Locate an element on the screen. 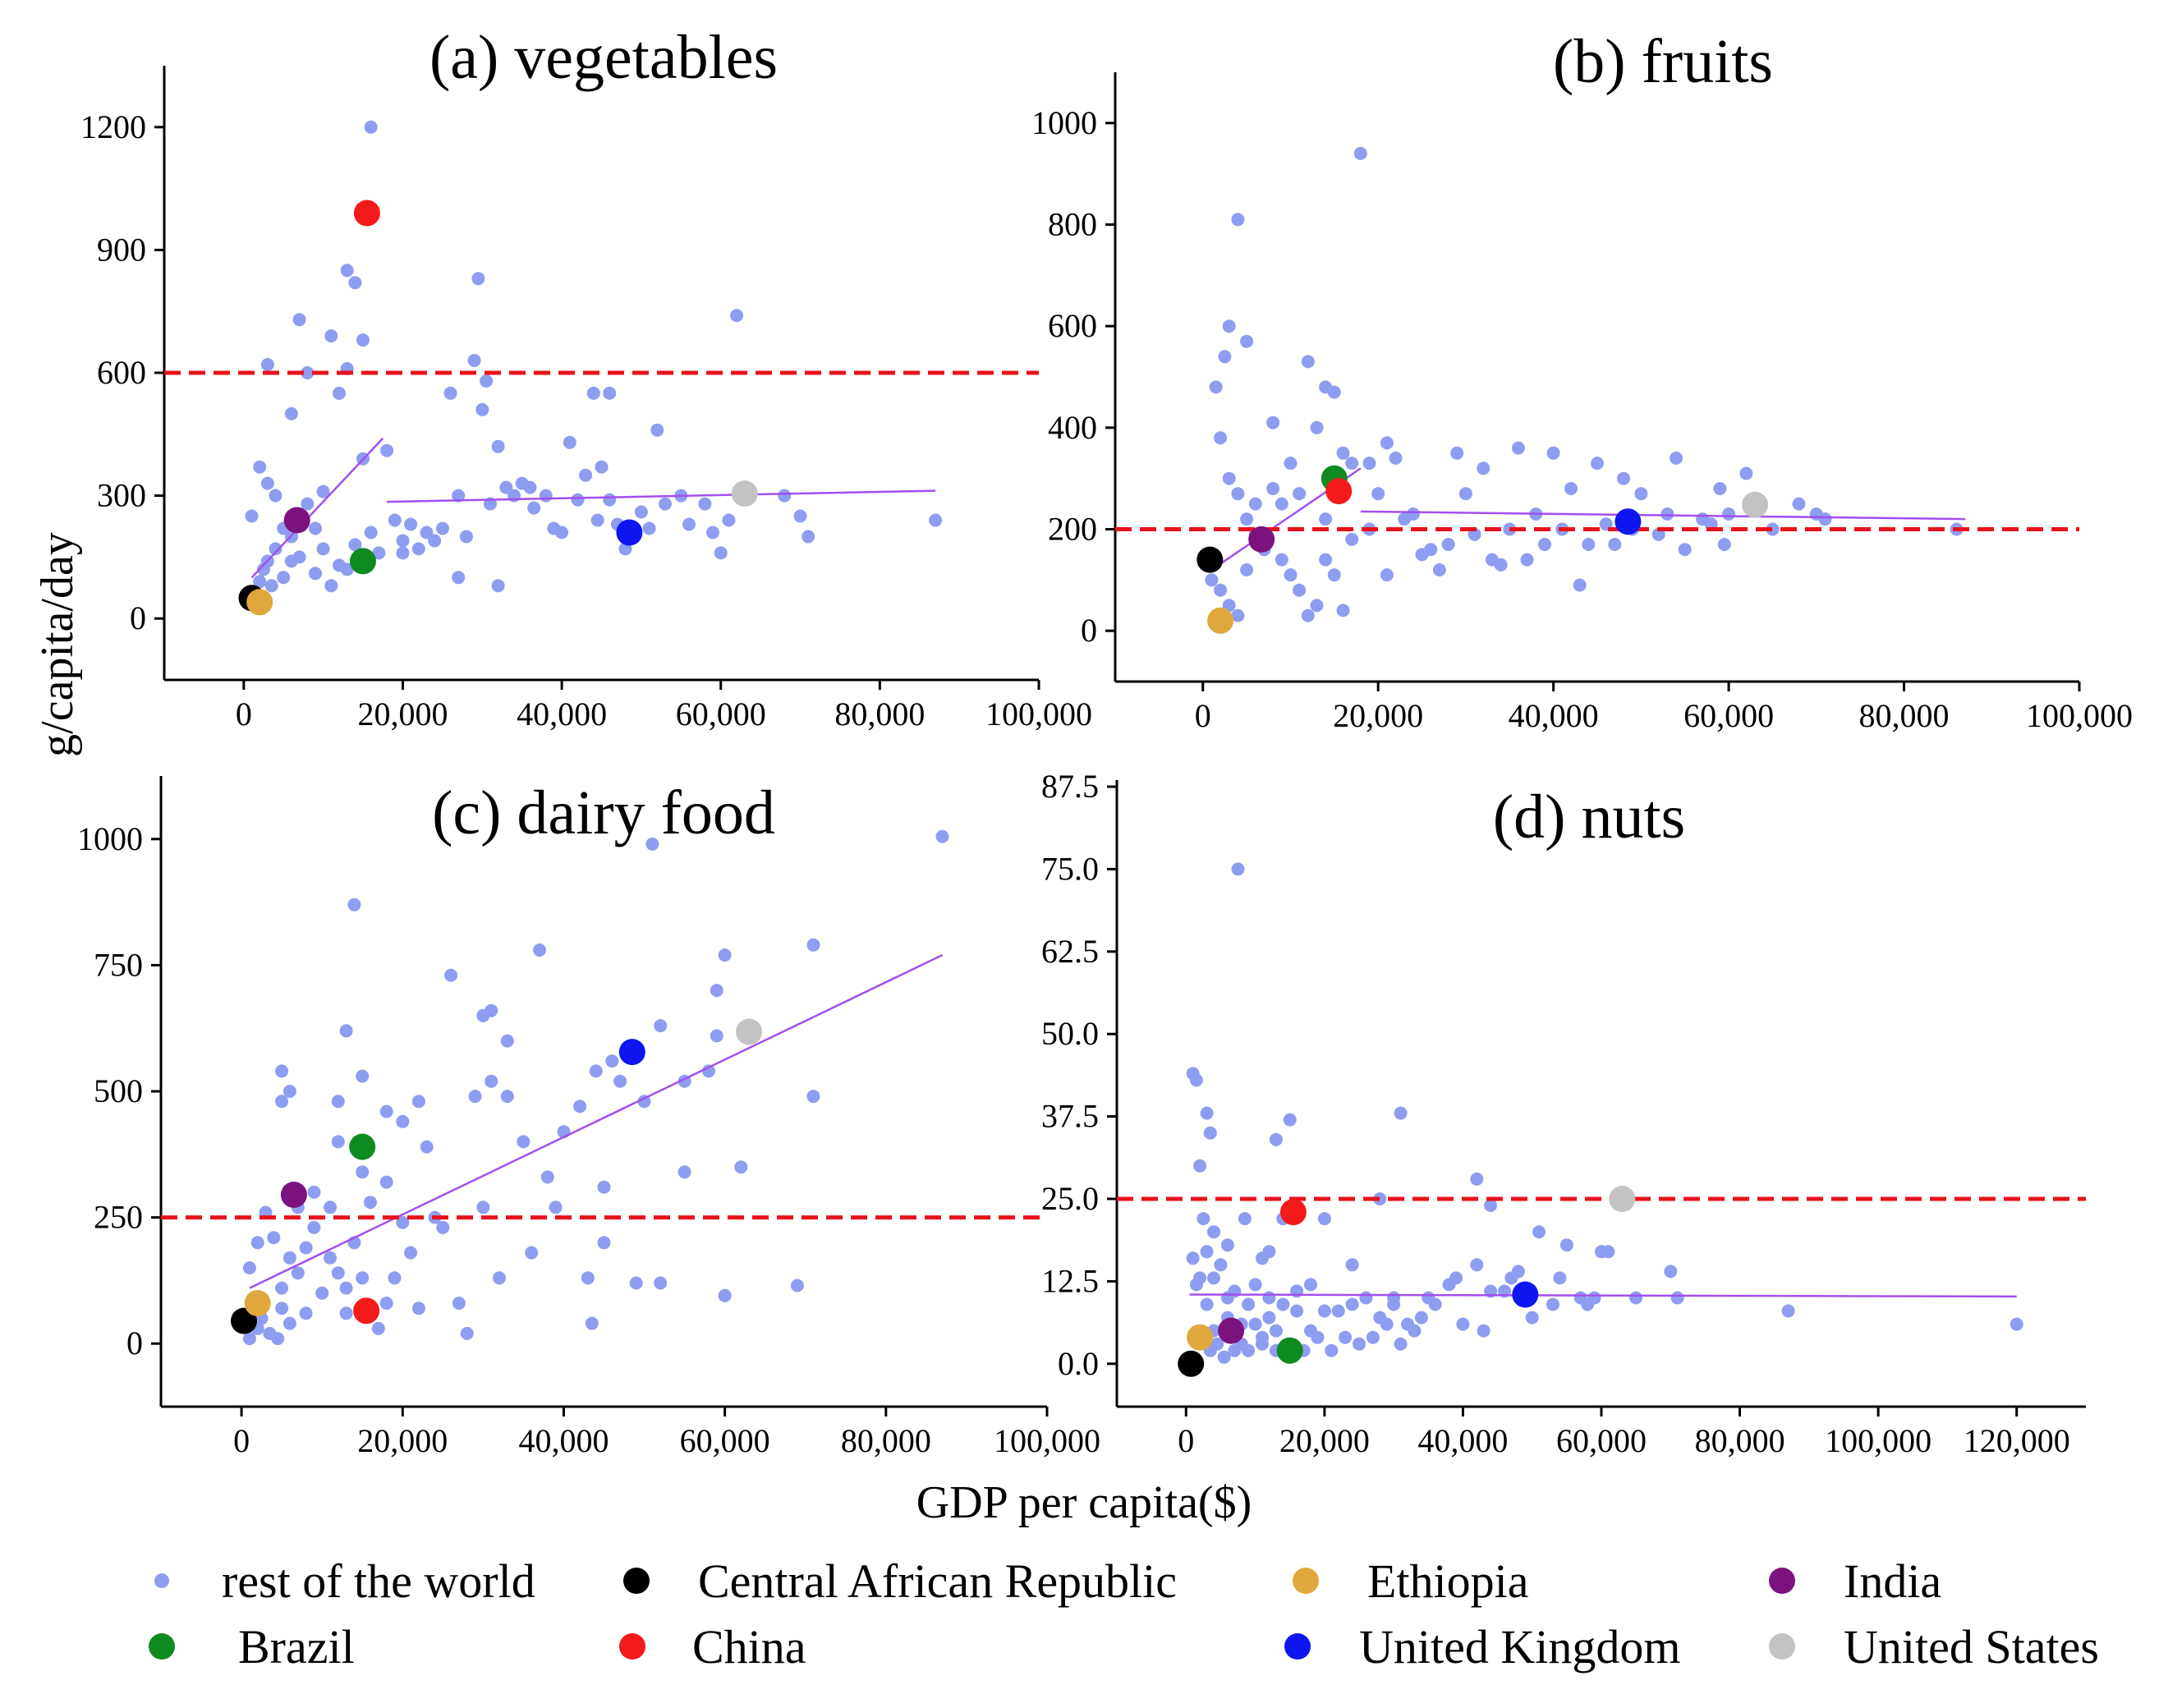 Image resolution: width=2168 pixels, height=1708 pixels. highlight-point-BRA is located at coordinates (363, 561).